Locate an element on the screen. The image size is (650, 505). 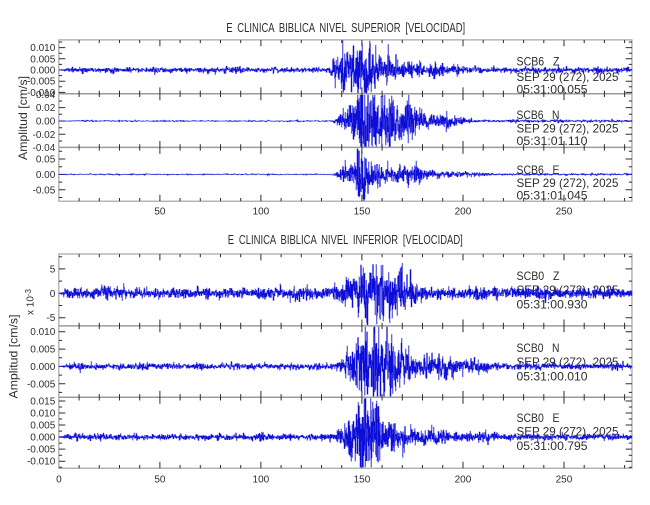
svg-text: 0.05 is located at coordinates (46, 160).